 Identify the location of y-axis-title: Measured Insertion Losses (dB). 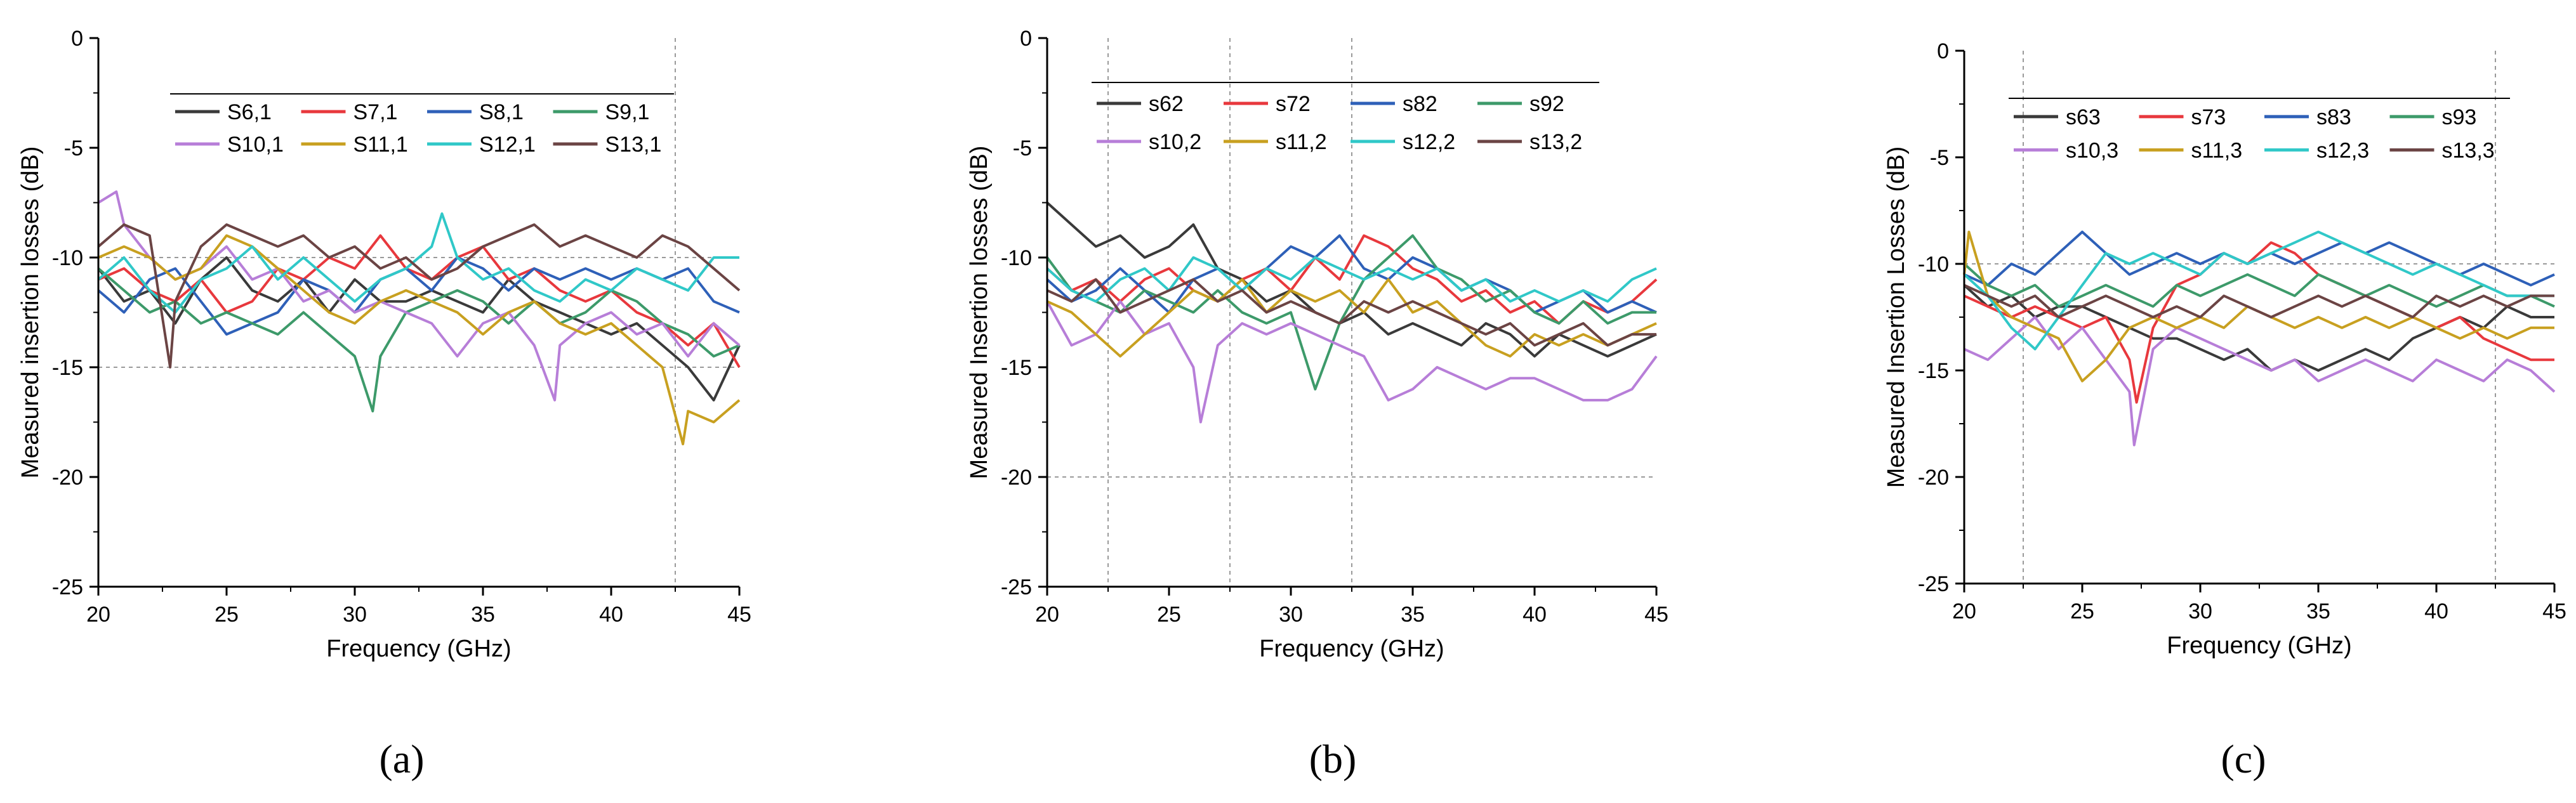
(1896, 317).